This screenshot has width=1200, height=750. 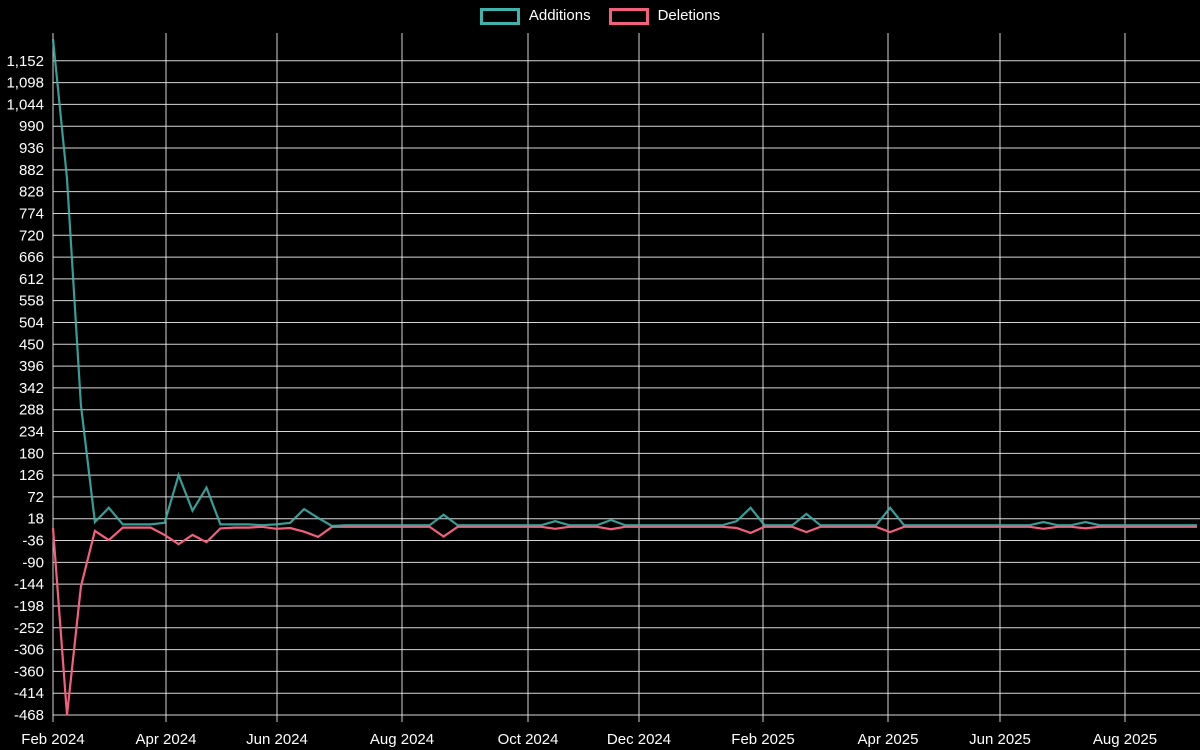 What do you see at coordinates (31, 432) in the screenshot?
I see `y-axis-tick-label: 234` at bounding box center [31, 432].